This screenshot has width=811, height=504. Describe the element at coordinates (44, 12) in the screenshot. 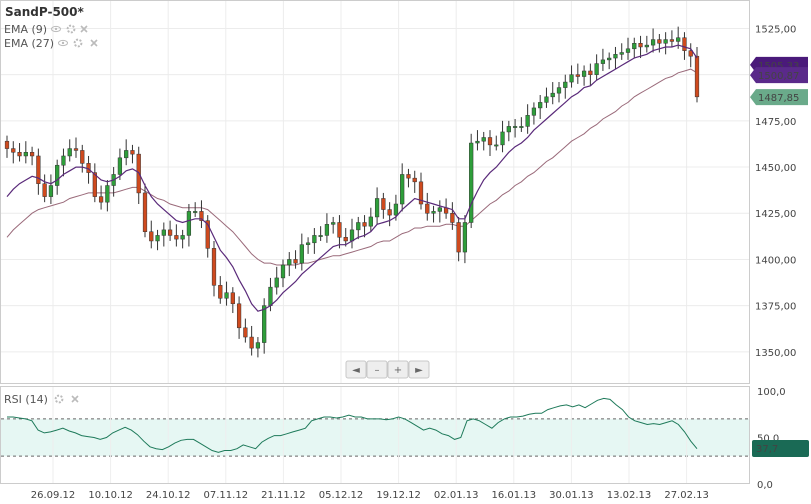

I see `chart-title: SandP-500*` at that location.